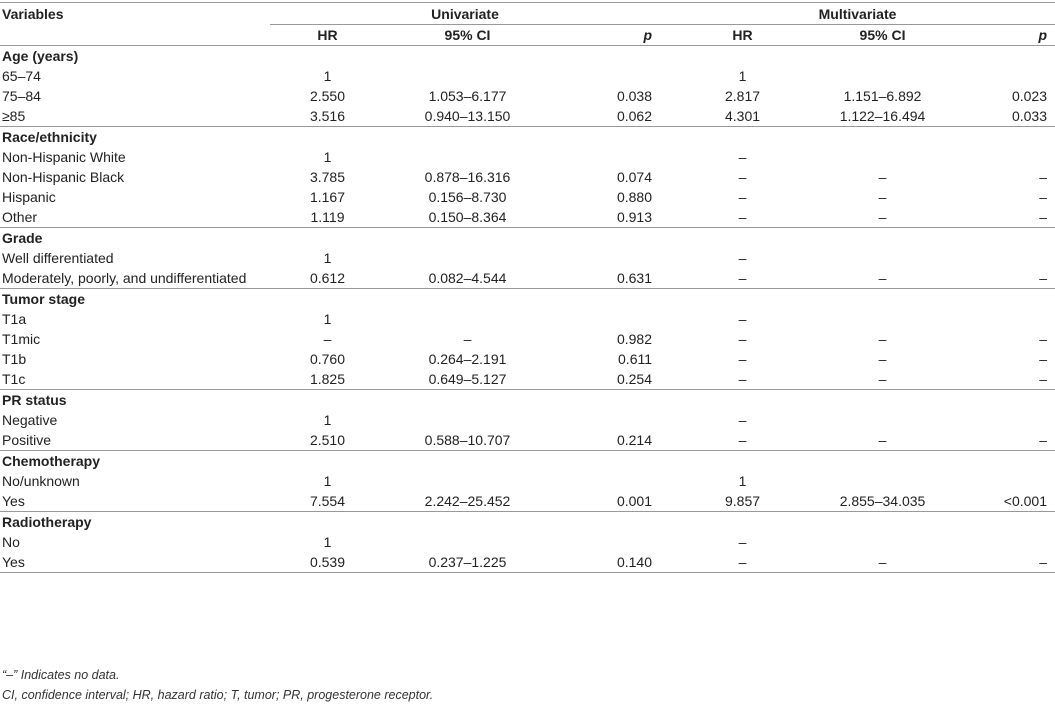  I want to click on multivariate-p: 0.023, so click(1029, 96).